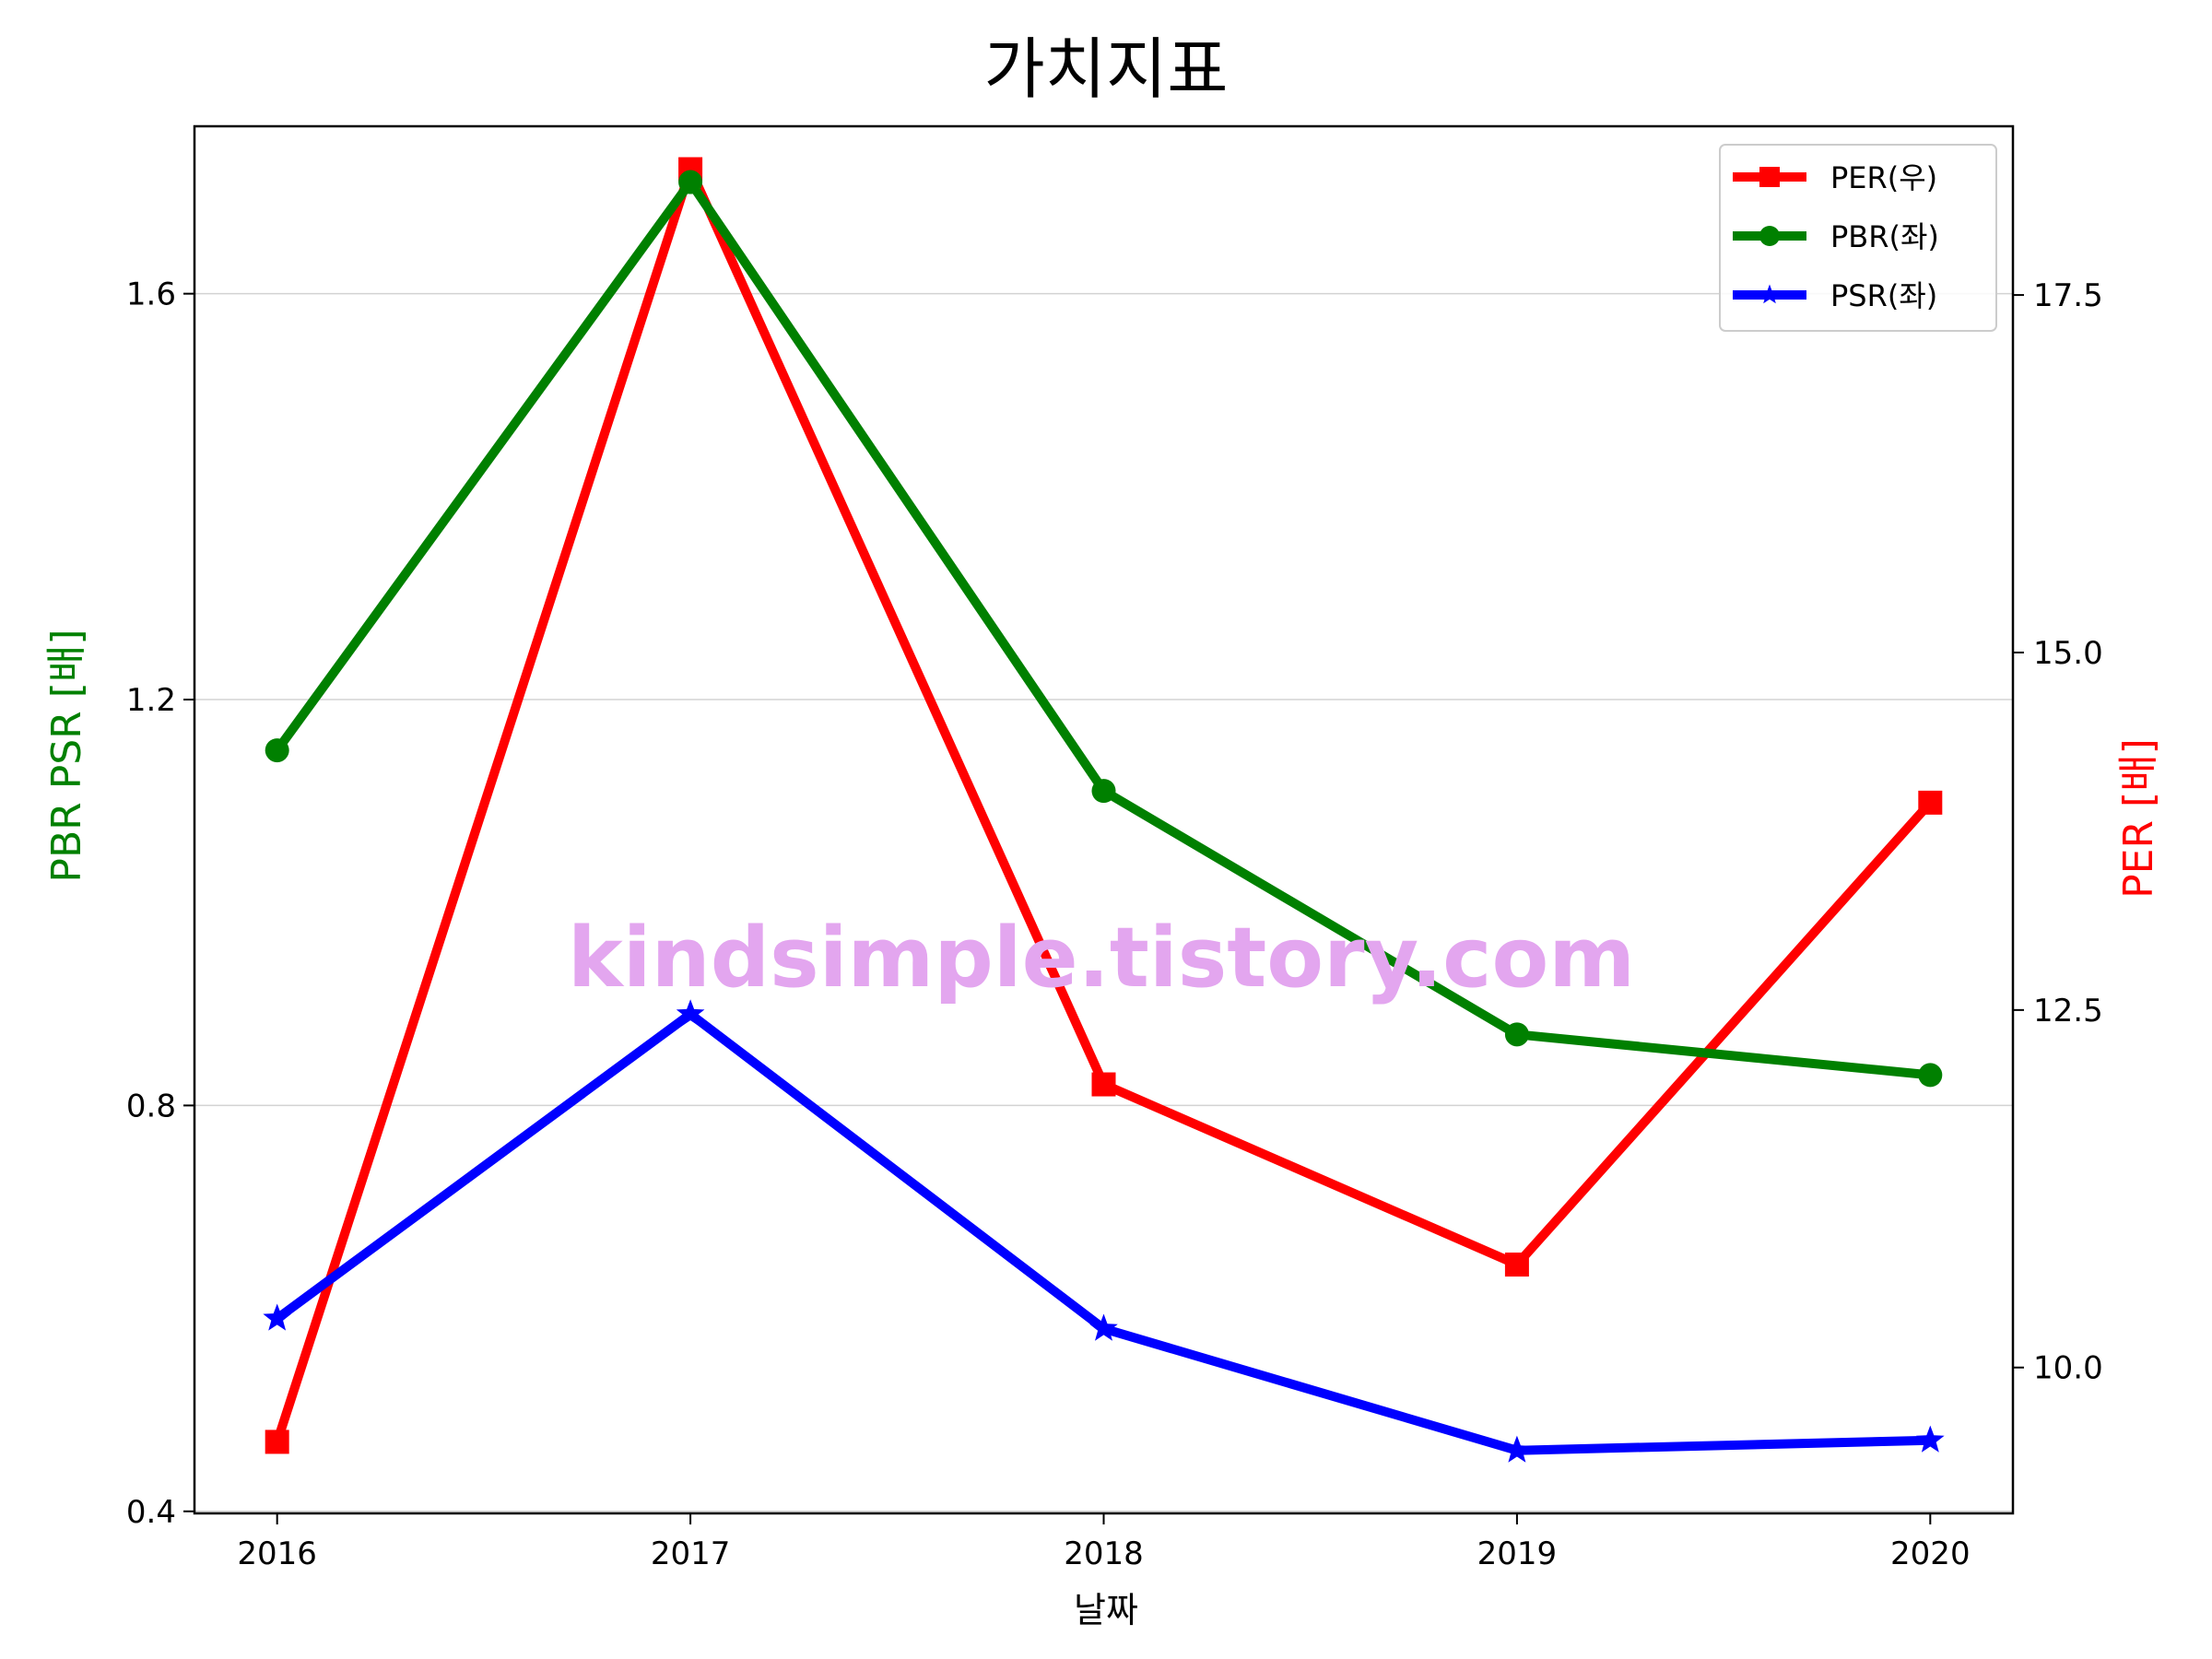  What do you see at coordinates (1106, 1610) in the screenshot?
I see `x-axis-label: 날짜` at bounding box center [1106, 1610].